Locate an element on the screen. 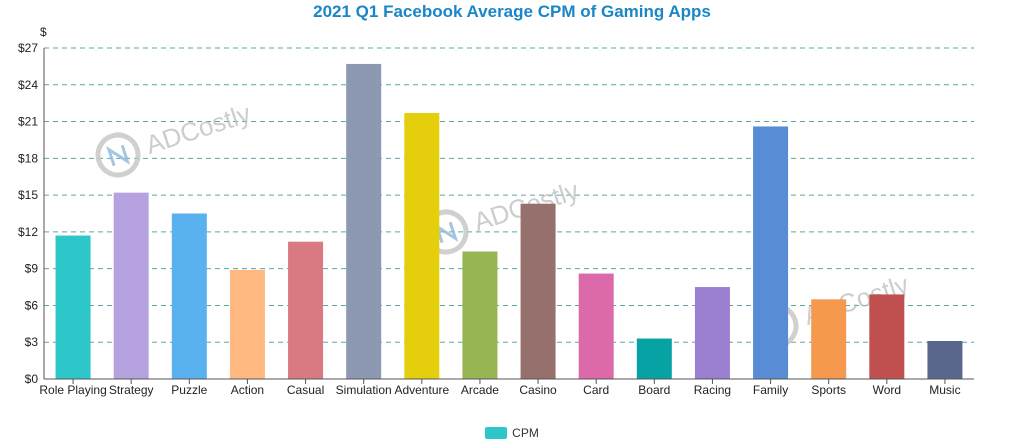 Image resolution: width=1024 pixels, height=445 pixels. x-tick-label: Board is located at coordinates (654, 390).